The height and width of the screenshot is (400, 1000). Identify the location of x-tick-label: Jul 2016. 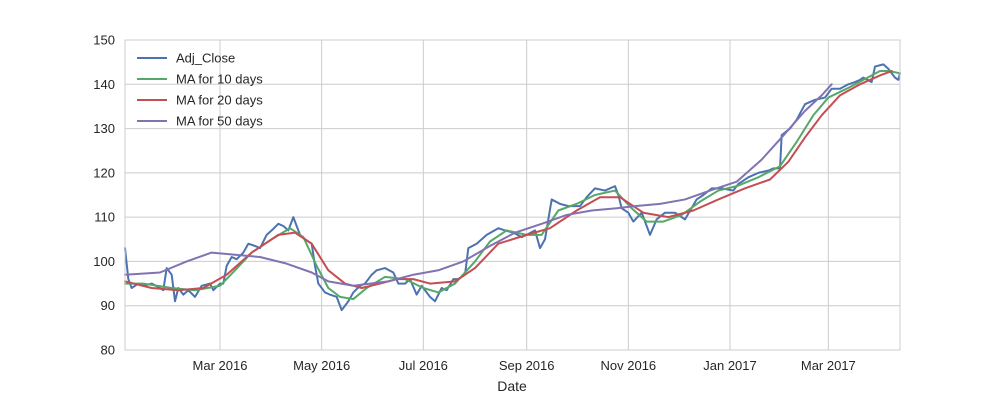
(423, 365).